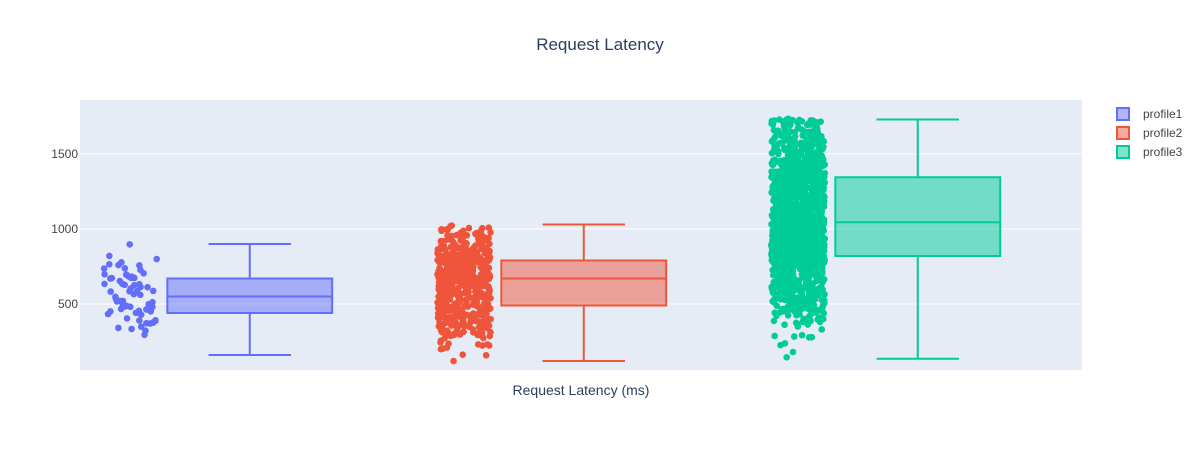 This screenshot has height=450, width=1200. Describe the element at coordinates (1163, 114) in the screenshot. I see `legend-label: profile1` at that location.